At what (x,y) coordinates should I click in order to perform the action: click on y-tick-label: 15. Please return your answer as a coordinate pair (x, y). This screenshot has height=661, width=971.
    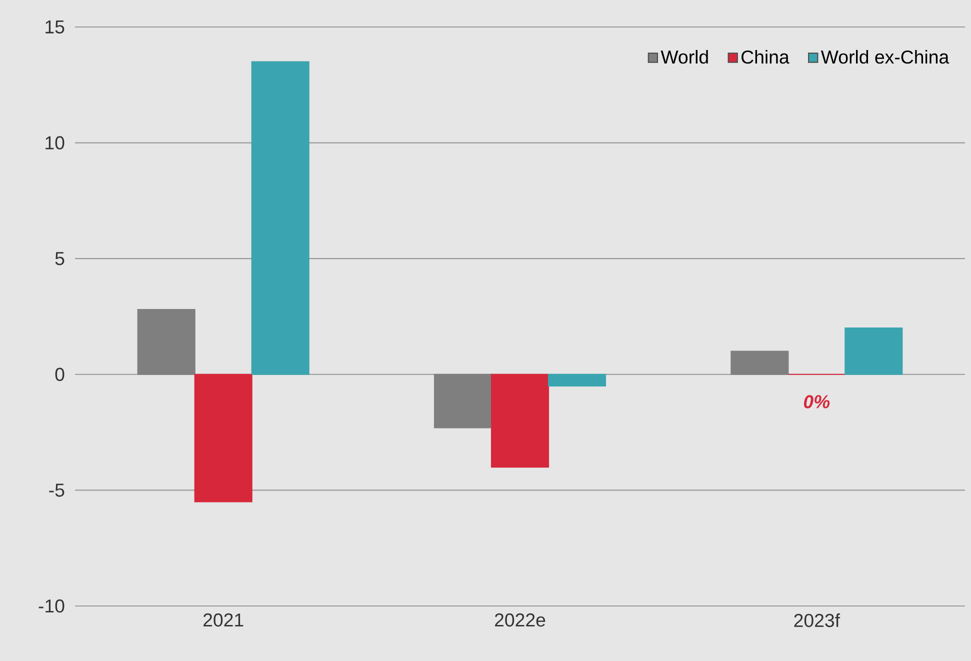
    Looking at the image, I should click on (55, 27).